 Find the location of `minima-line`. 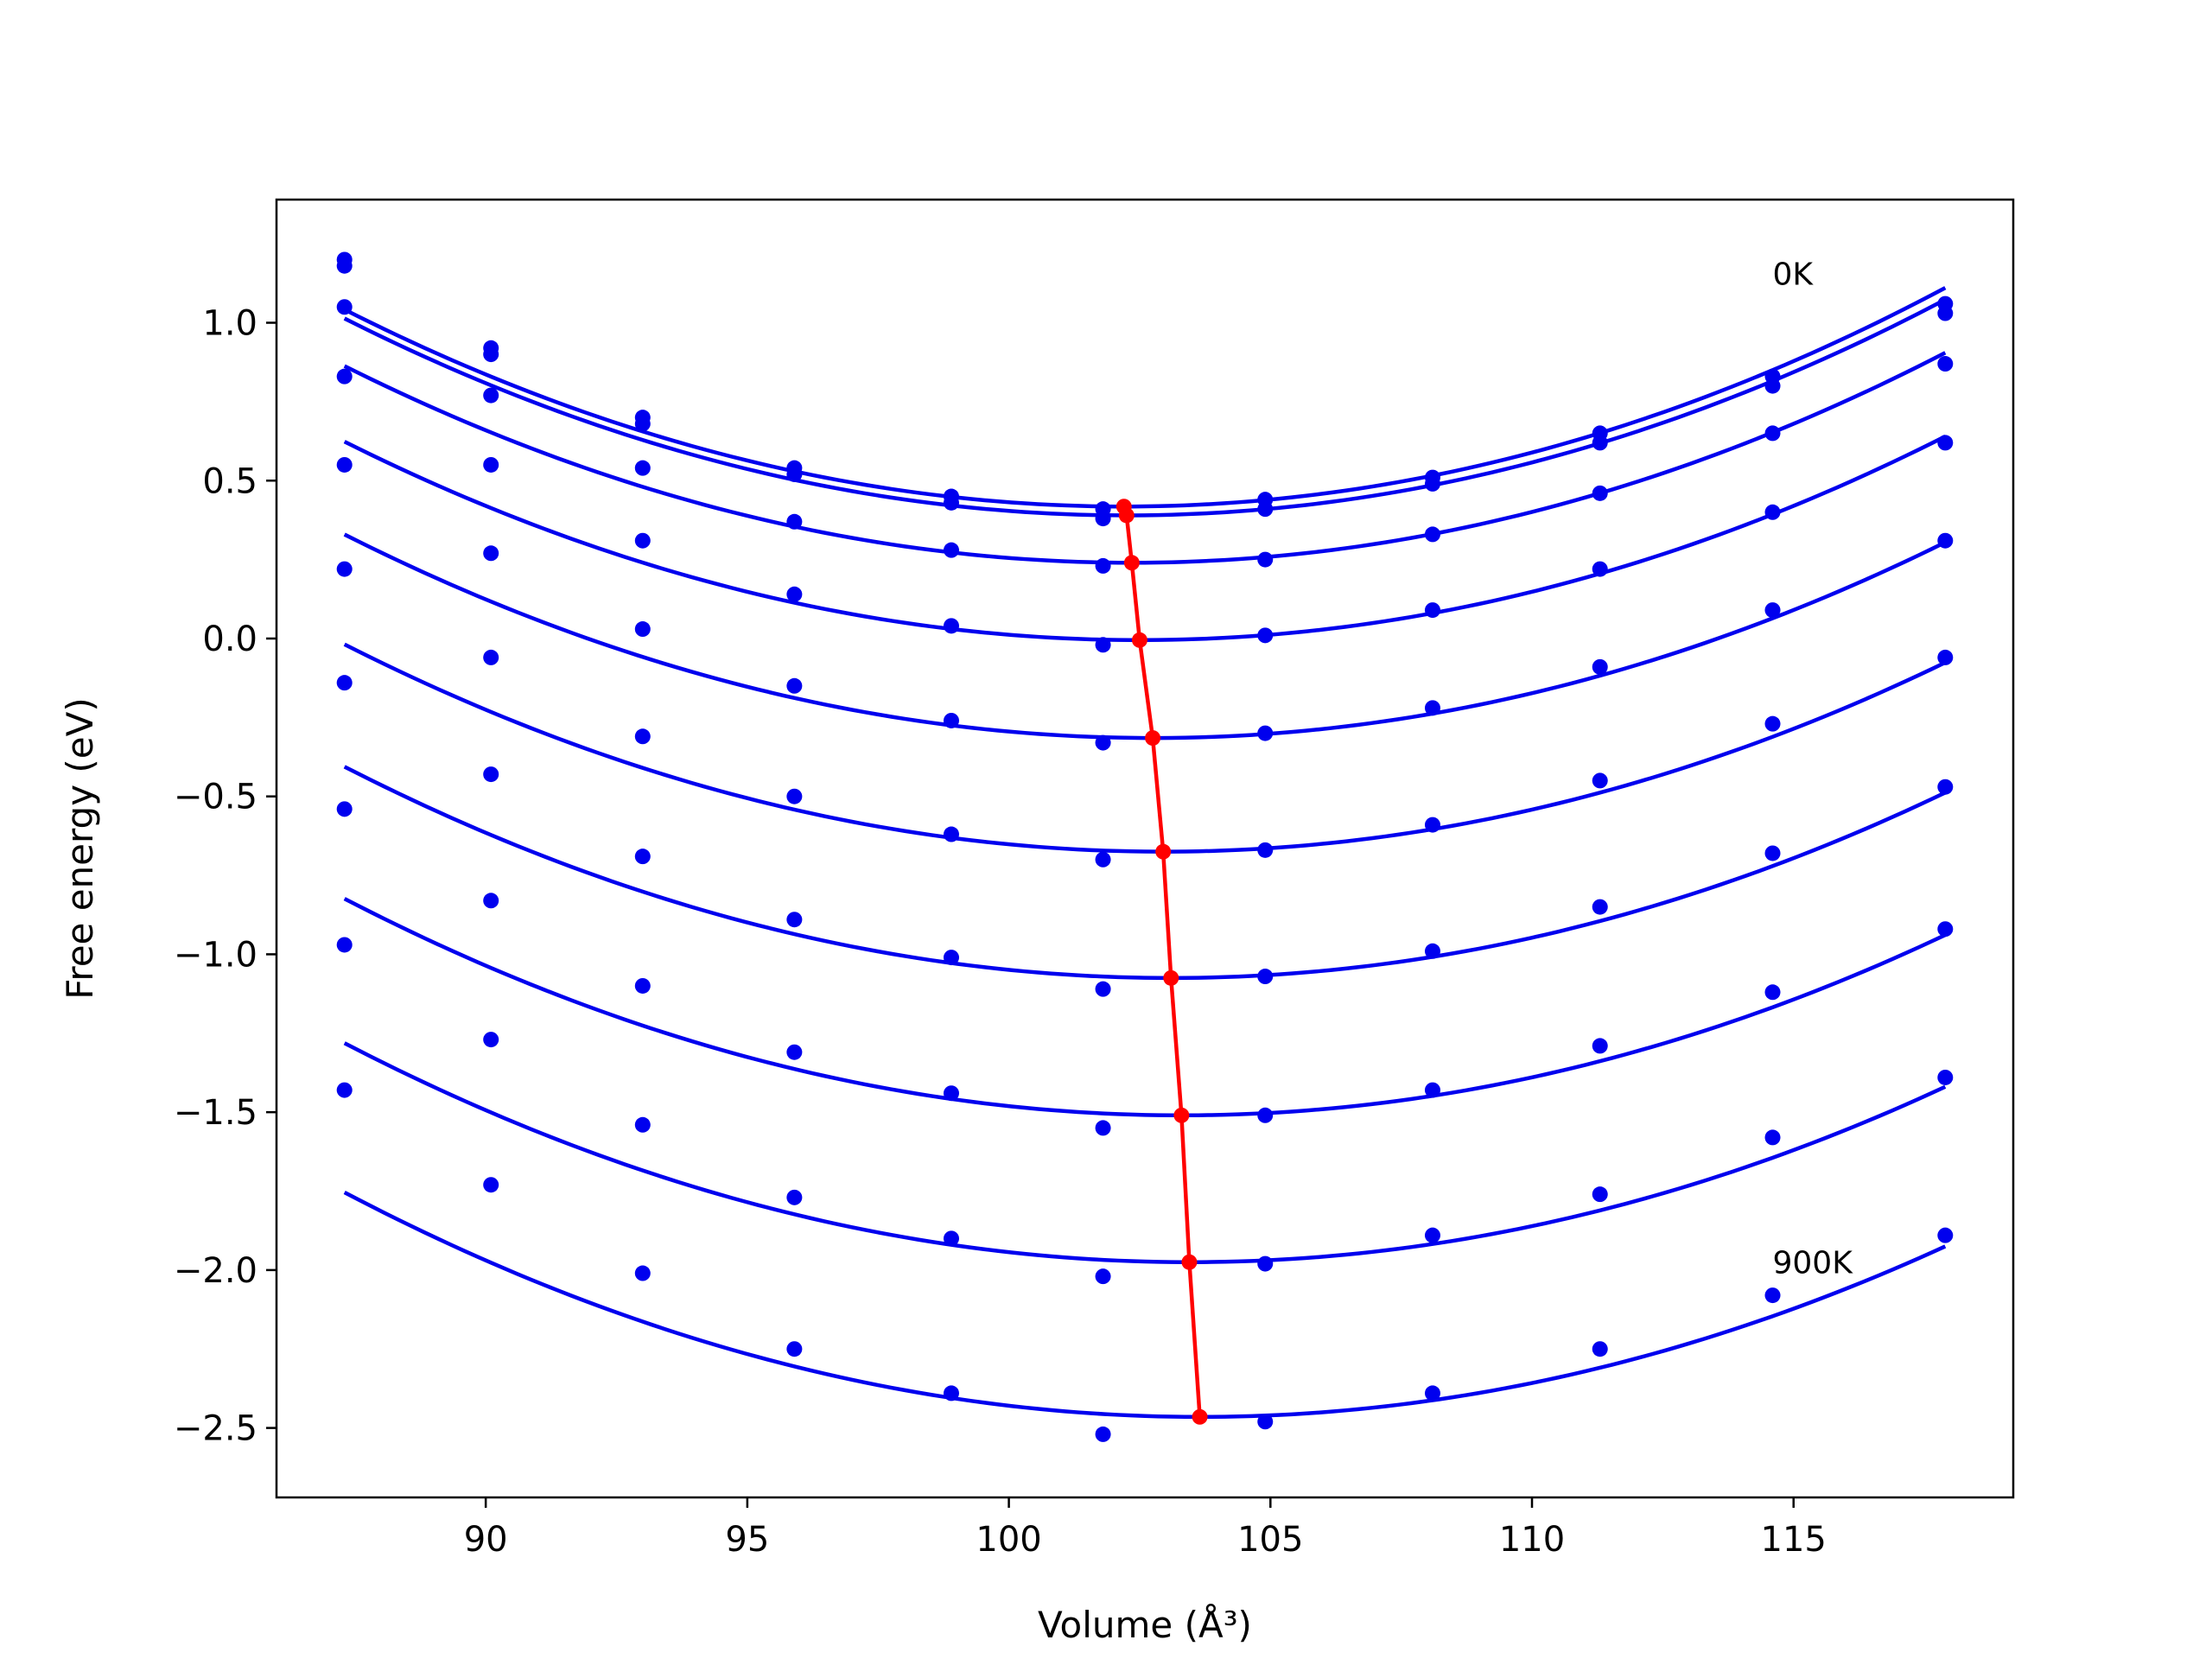

minima-line is located at coordinates (1162, 962).